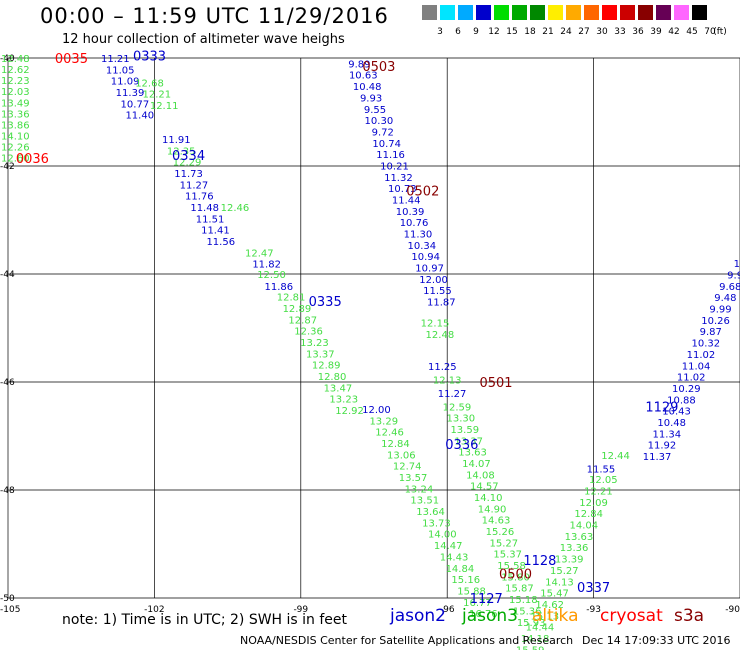 Image resolution: width=740 pixels, height=650 pixels. Describe the element at coordinates (530, 647) in the screenshot. I see `swh-value-jason3: 15.59` at that location.